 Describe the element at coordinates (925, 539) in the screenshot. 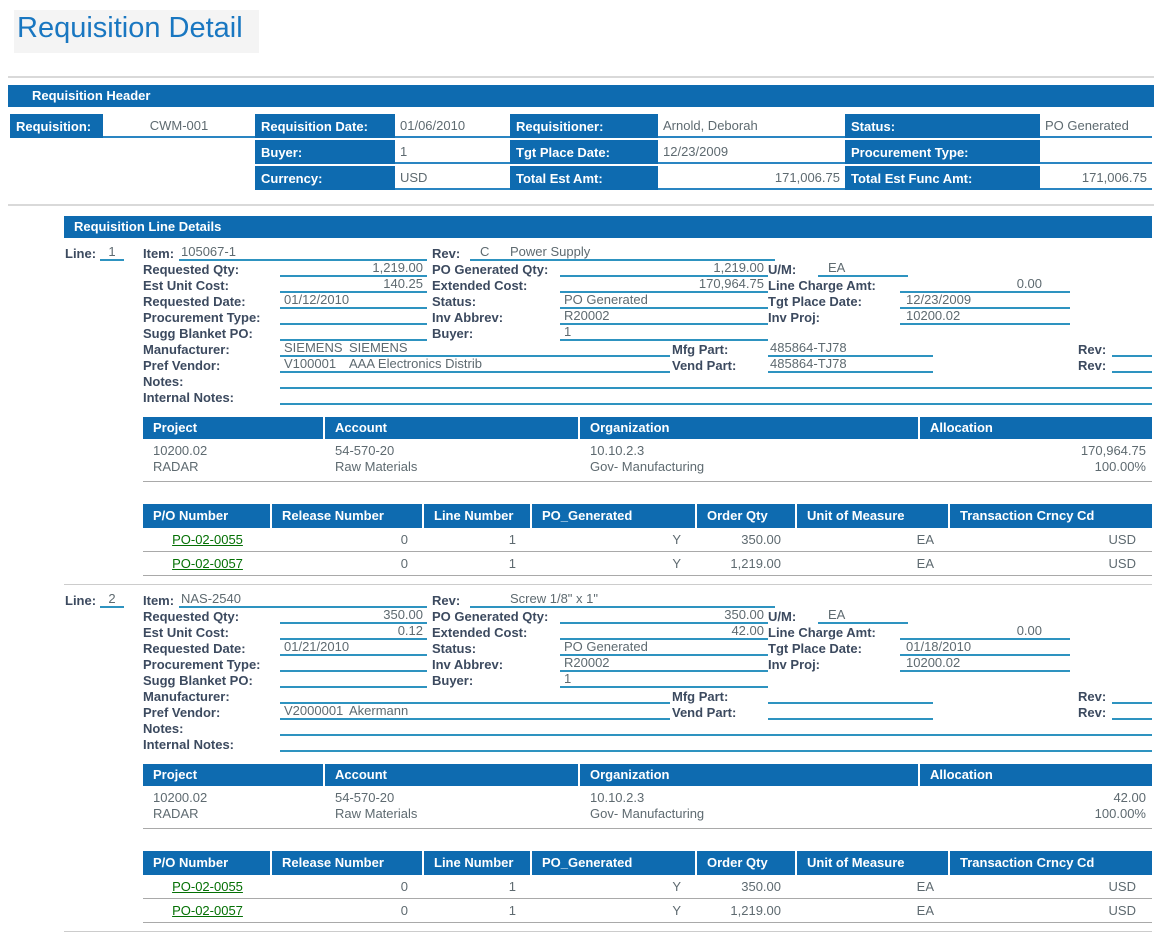

I see `unit-of-measure-cell: EA` at that location.